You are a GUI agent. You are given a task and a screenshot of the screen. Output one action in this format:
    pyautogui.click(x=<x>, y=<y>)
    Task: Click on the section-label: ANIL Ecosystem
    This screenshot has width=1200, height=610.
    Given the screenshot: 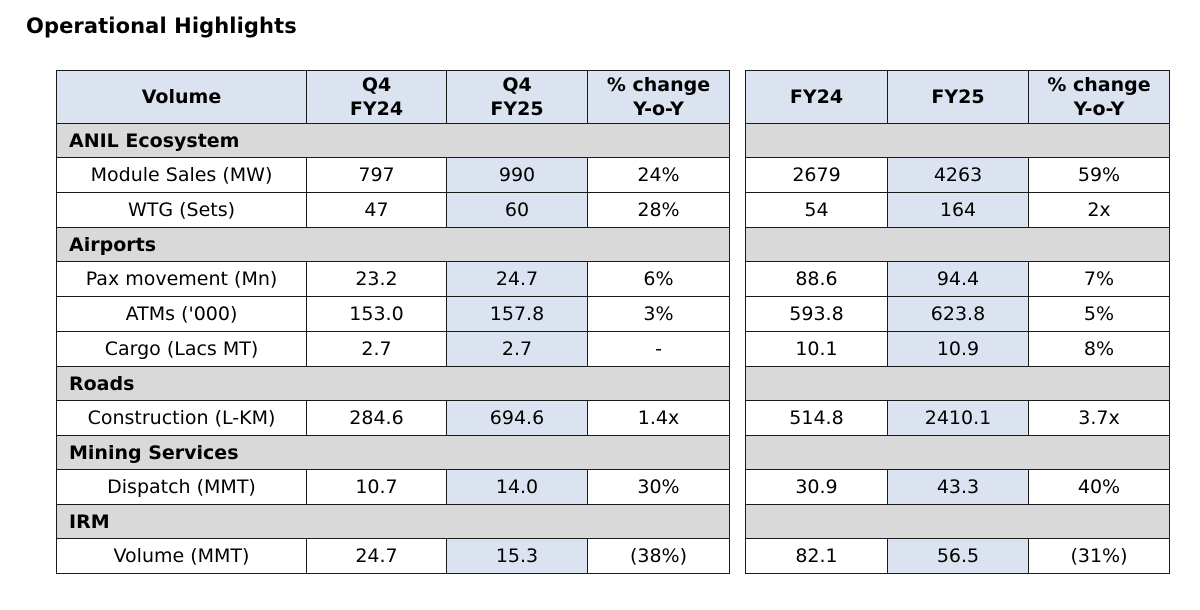 What is the action you would take?
    pyautogui.click(x=393, y=140)
    